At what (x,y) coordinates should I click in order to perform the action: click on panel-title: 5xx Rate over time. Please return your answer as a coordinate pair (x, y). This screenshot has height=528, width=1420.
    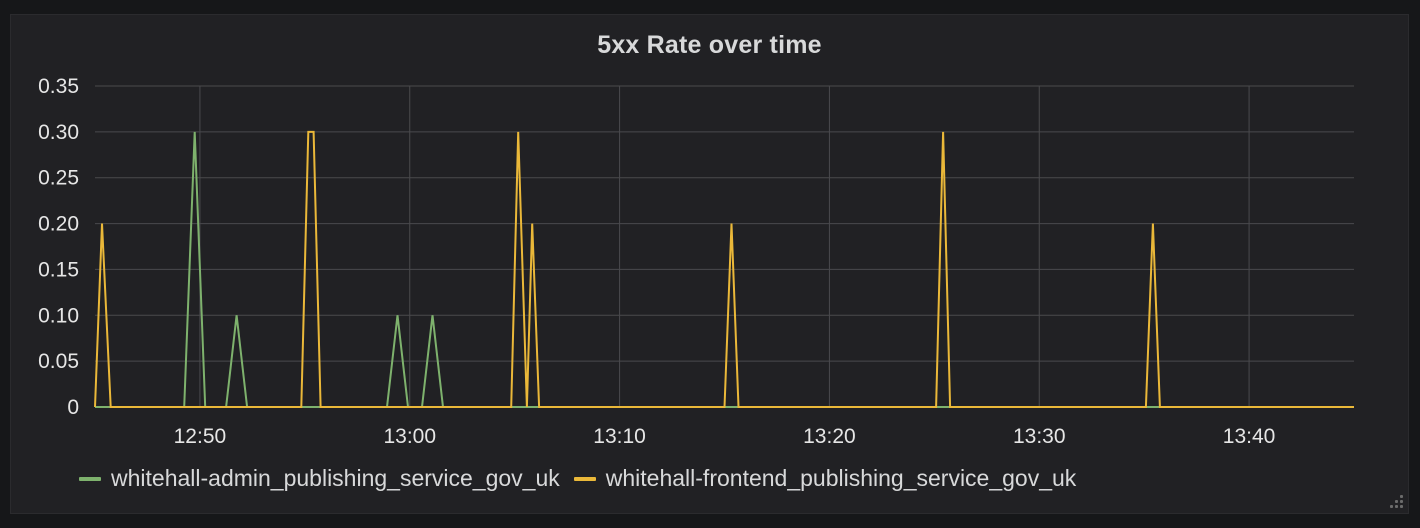
    Looking at the image, I should click on (709, 45).